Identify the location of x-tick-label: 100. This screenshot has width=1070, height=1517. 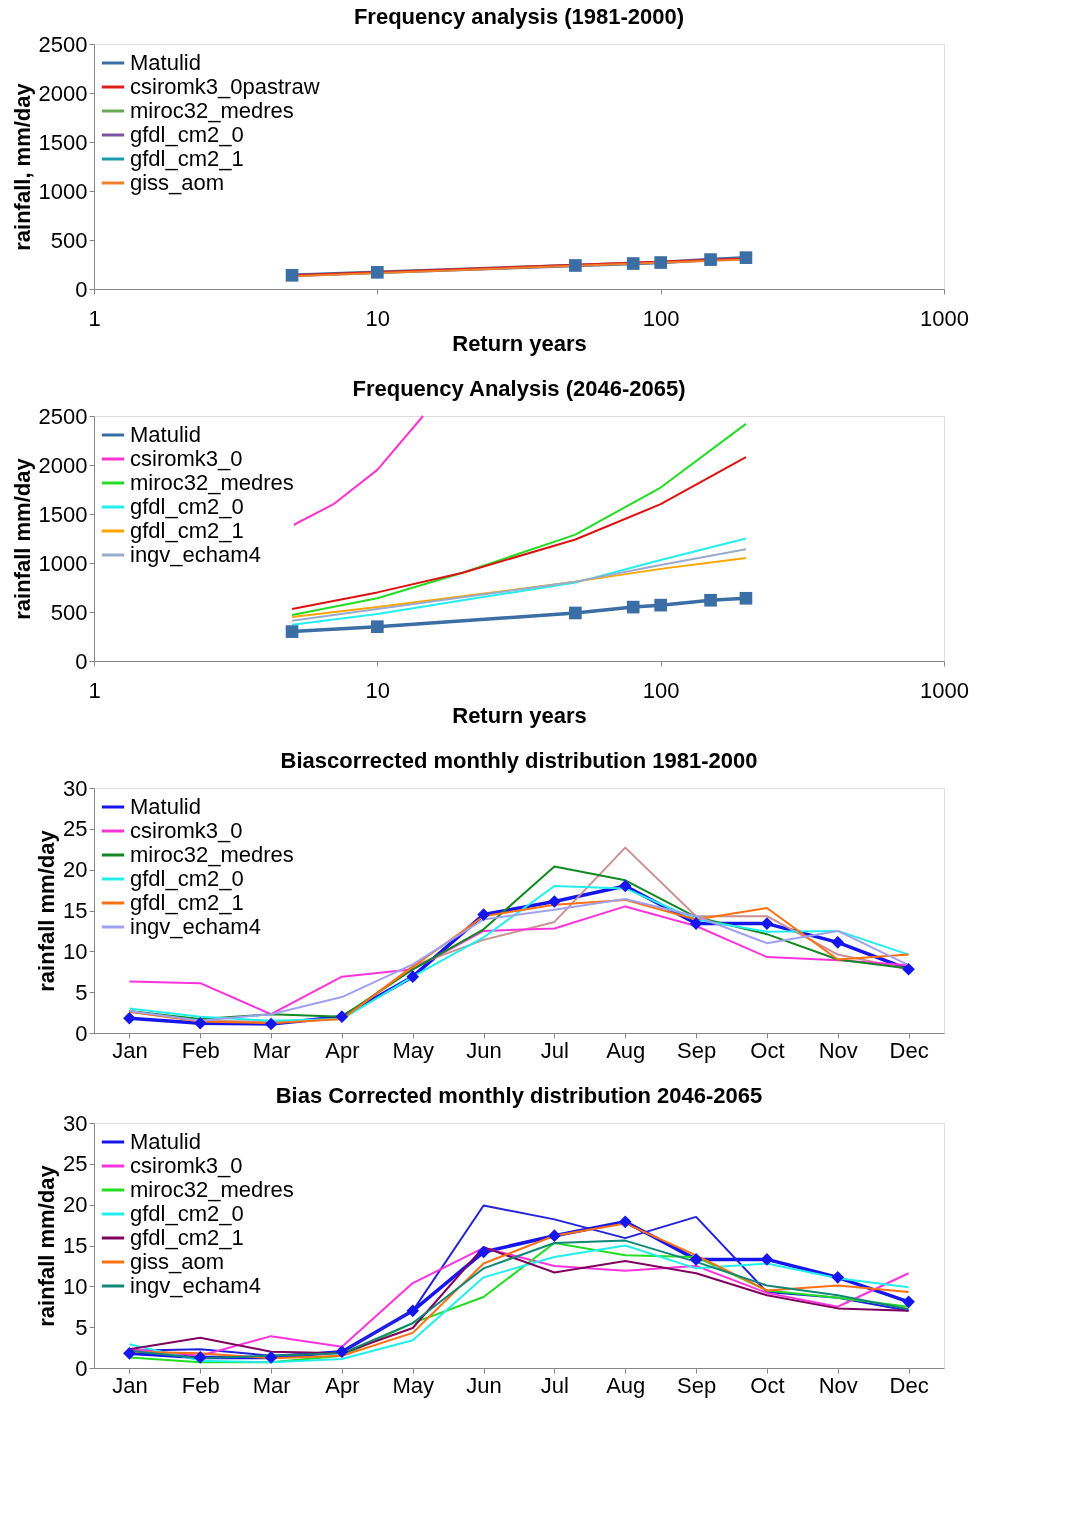
(661, 690).